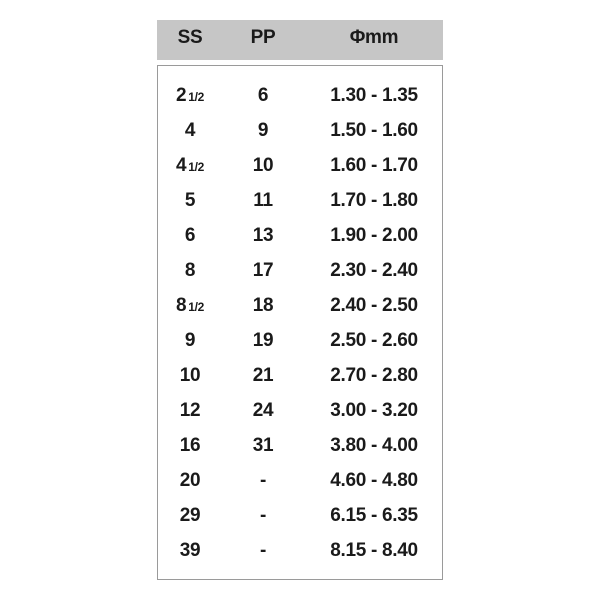  What do you see at coordinates (190, 200) in the screenshot?
I see `ss-cell: 5` at bounding box center [190, 200].